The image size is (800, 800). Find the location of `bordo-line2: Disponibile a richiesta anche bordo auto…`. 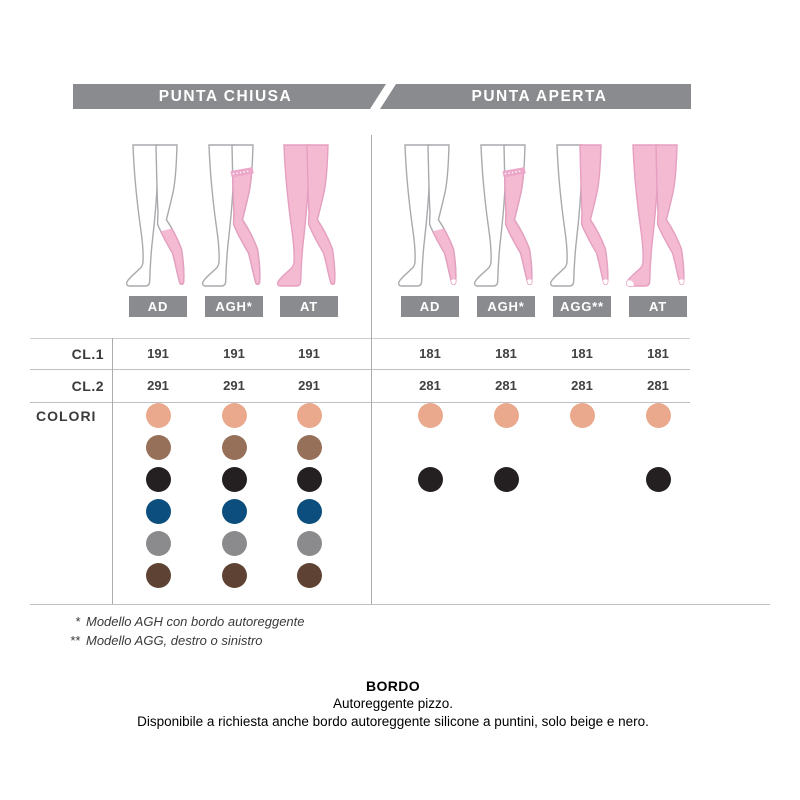

bordo-line2: Disponibile a richiesta anche bordo auto… is located at coordinates (393, 721).